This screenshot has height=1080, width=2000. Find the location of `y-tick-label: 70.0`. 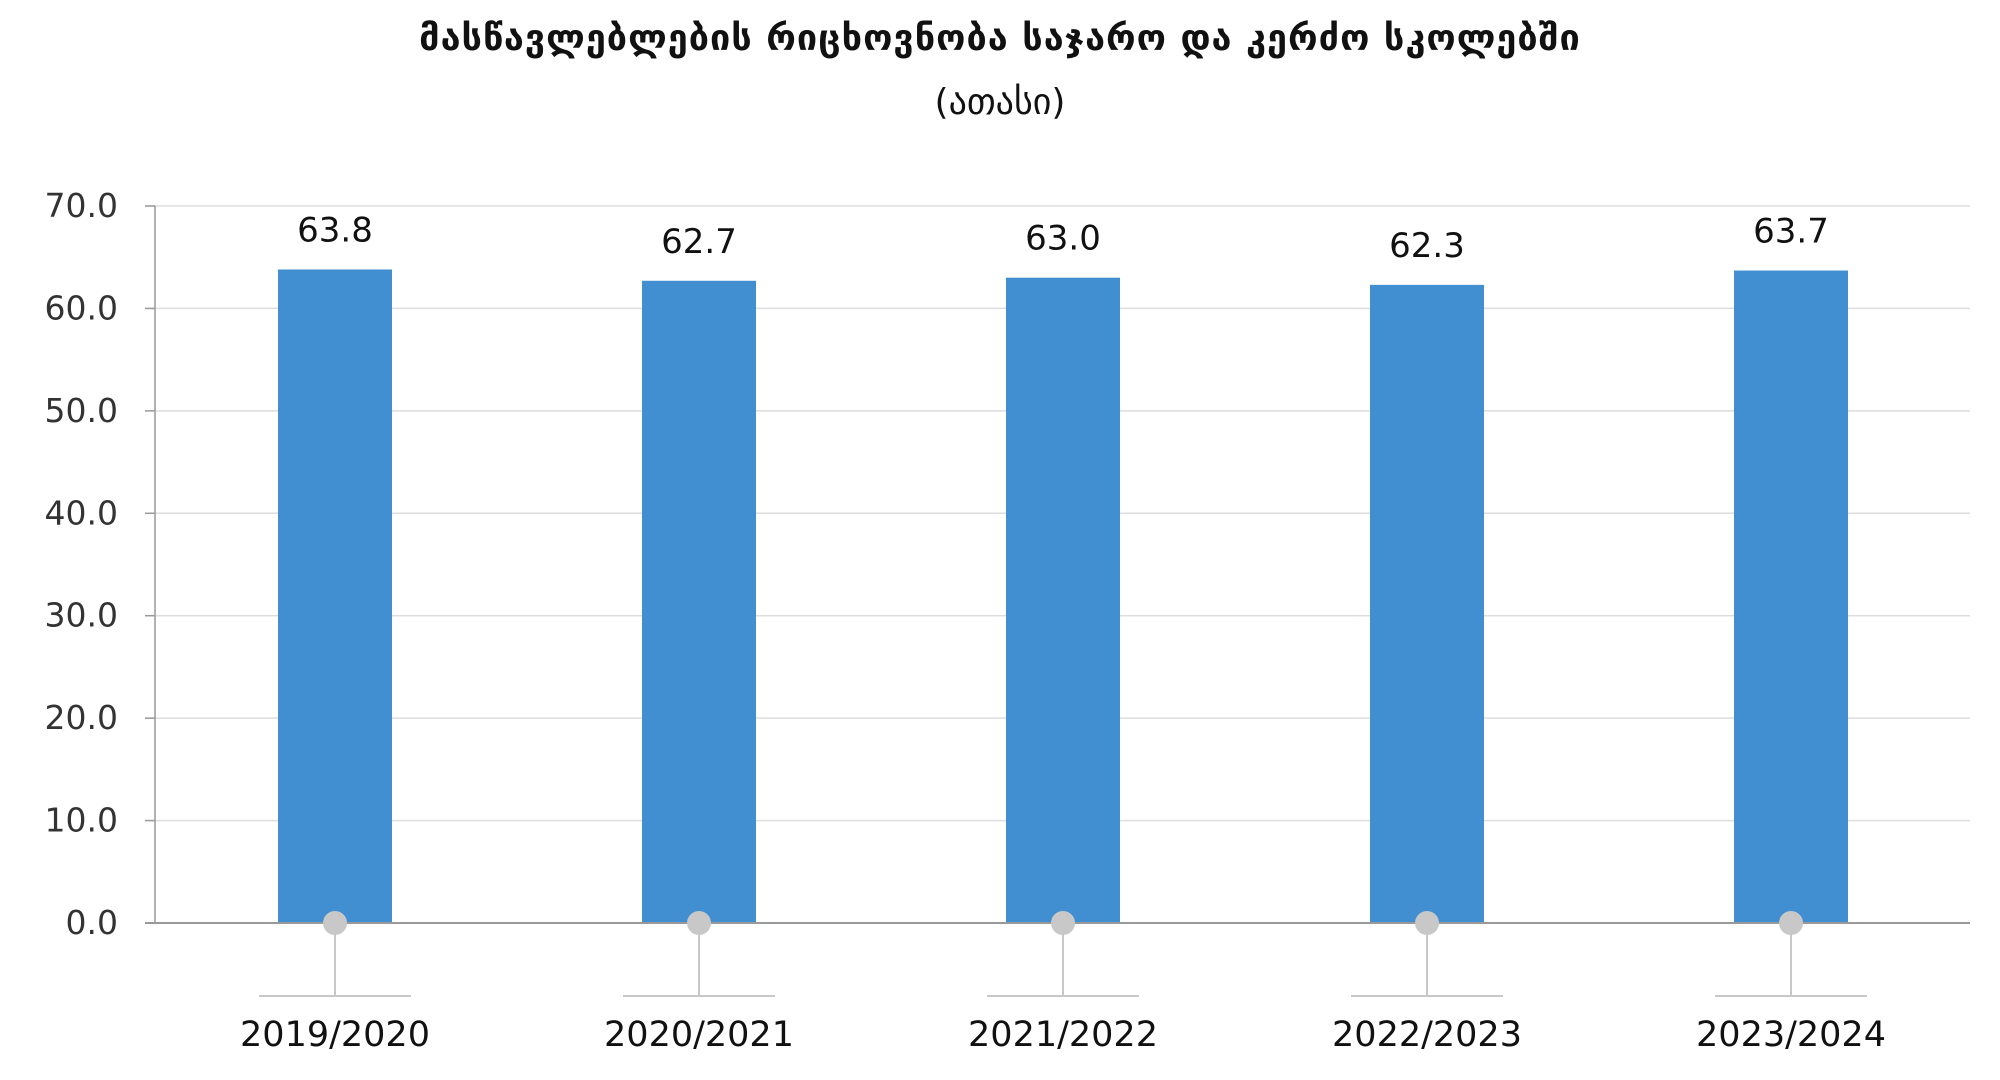

y-tick-label: 70.0 is located at coordinates (81, 205).